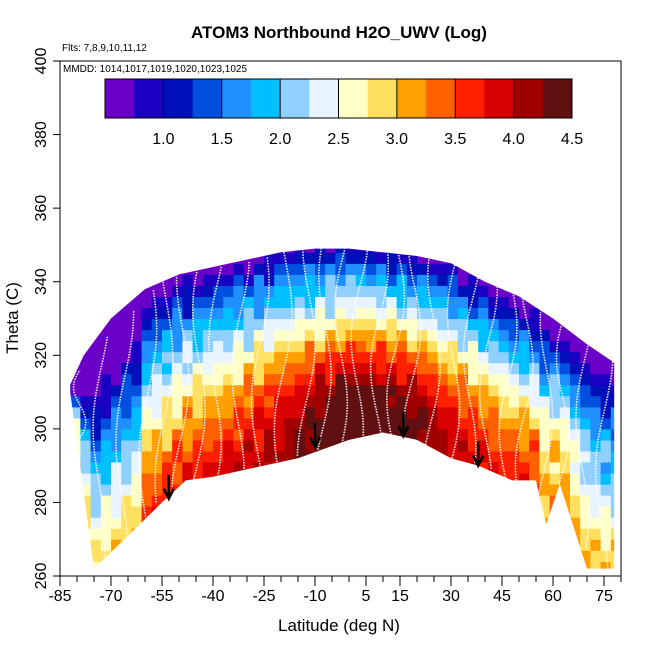  Describe the element at coordinates (366, 596) in the screenshot. I see `x-tick-label: 5` at that location.